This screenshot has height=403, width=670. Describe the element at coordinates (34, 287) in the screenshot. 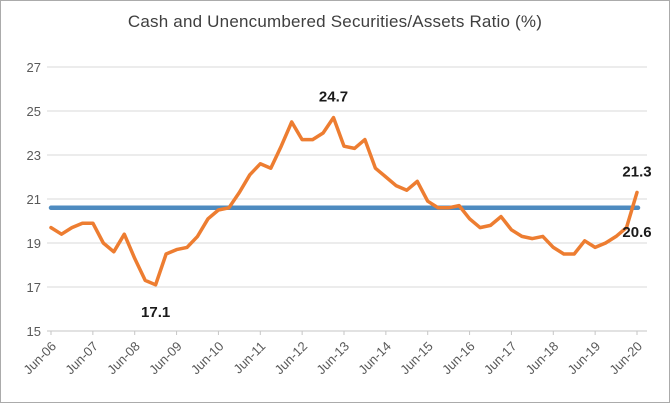

I see `y-tick-label: 17` at that location.